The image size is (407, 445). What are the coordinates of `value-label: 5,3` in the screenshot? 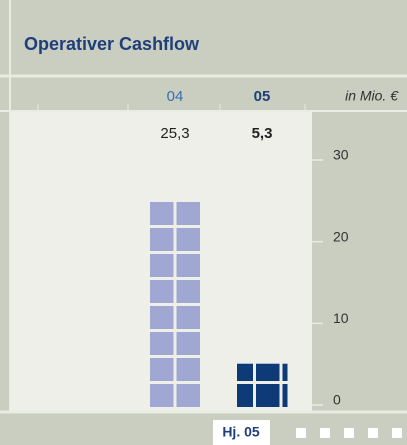 It's located at (262, 133).